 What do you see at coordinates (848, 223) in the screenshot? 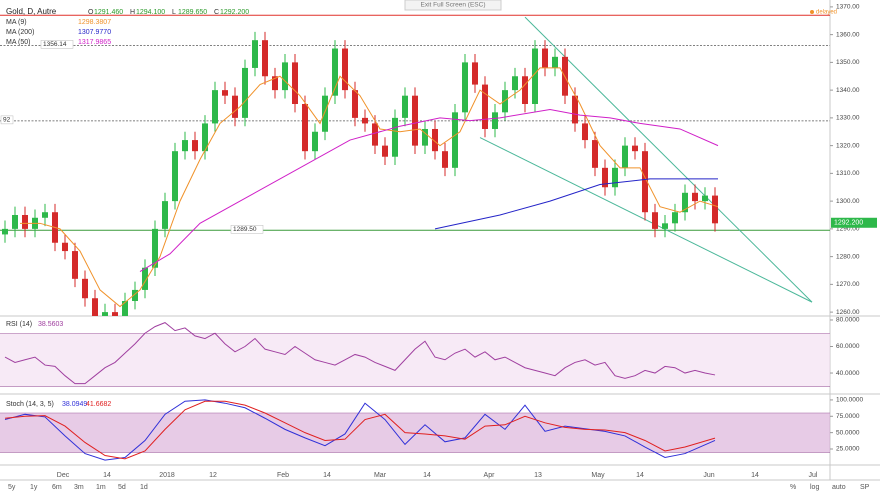
I see `last-price-label: 1292.200` at bounding box center [848, 223].